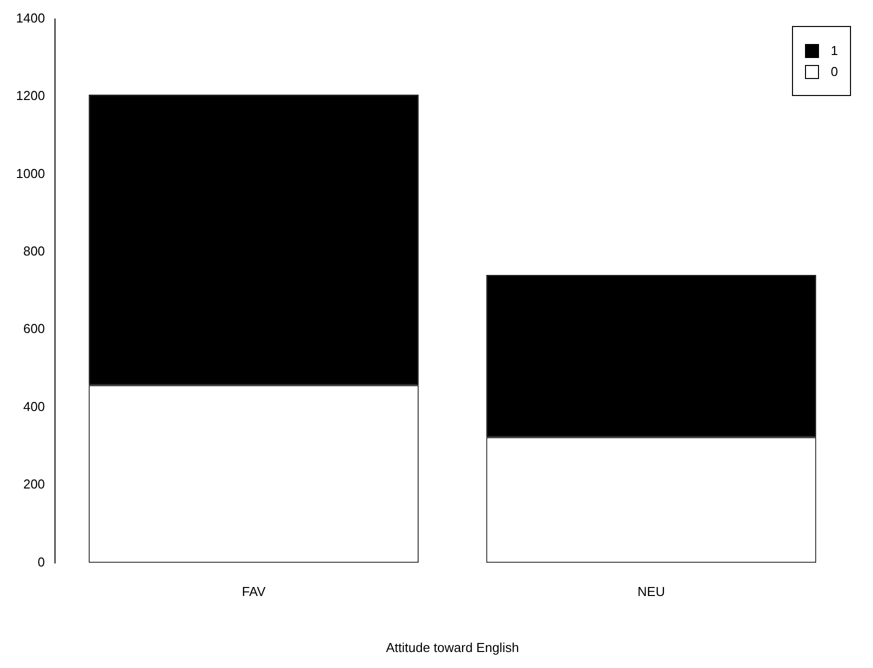 This screenshot has height=668, width=873. I want to click on legend-label: 1, so click(834, 50).